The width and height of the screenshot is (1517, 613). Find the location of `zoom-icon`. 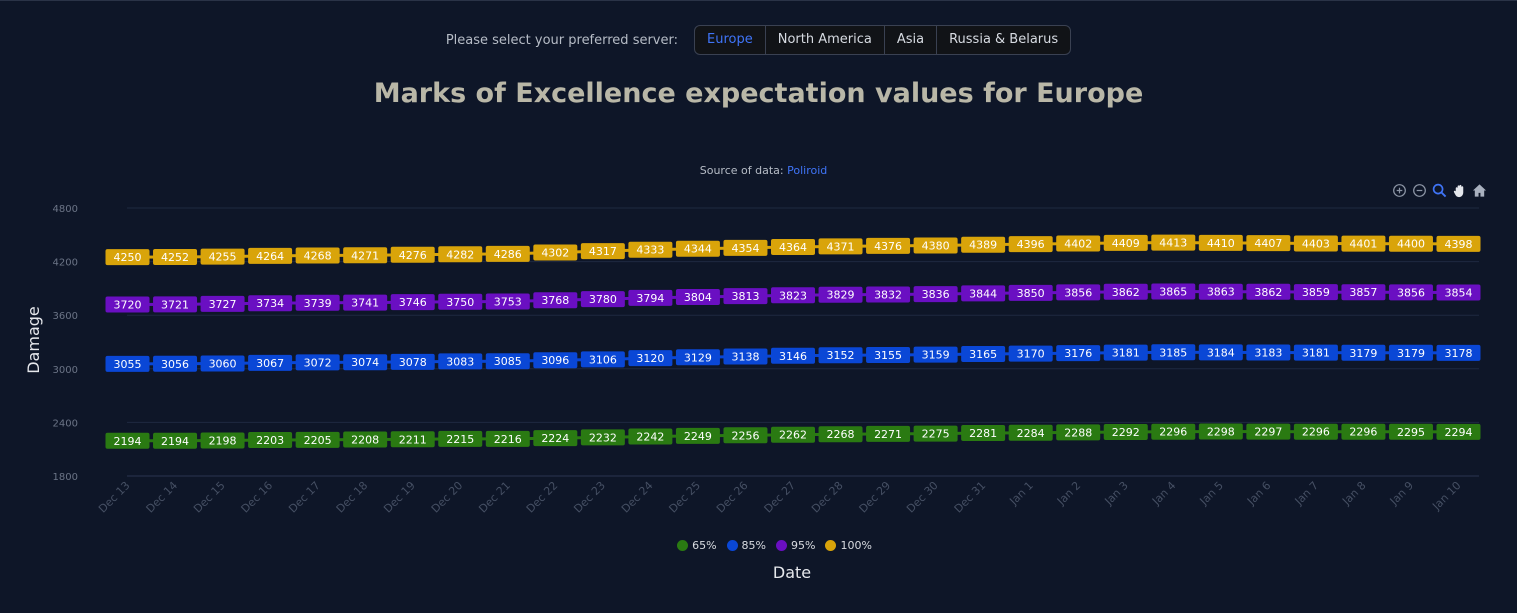

zoom-icon is located at coordinates (1439, 190).